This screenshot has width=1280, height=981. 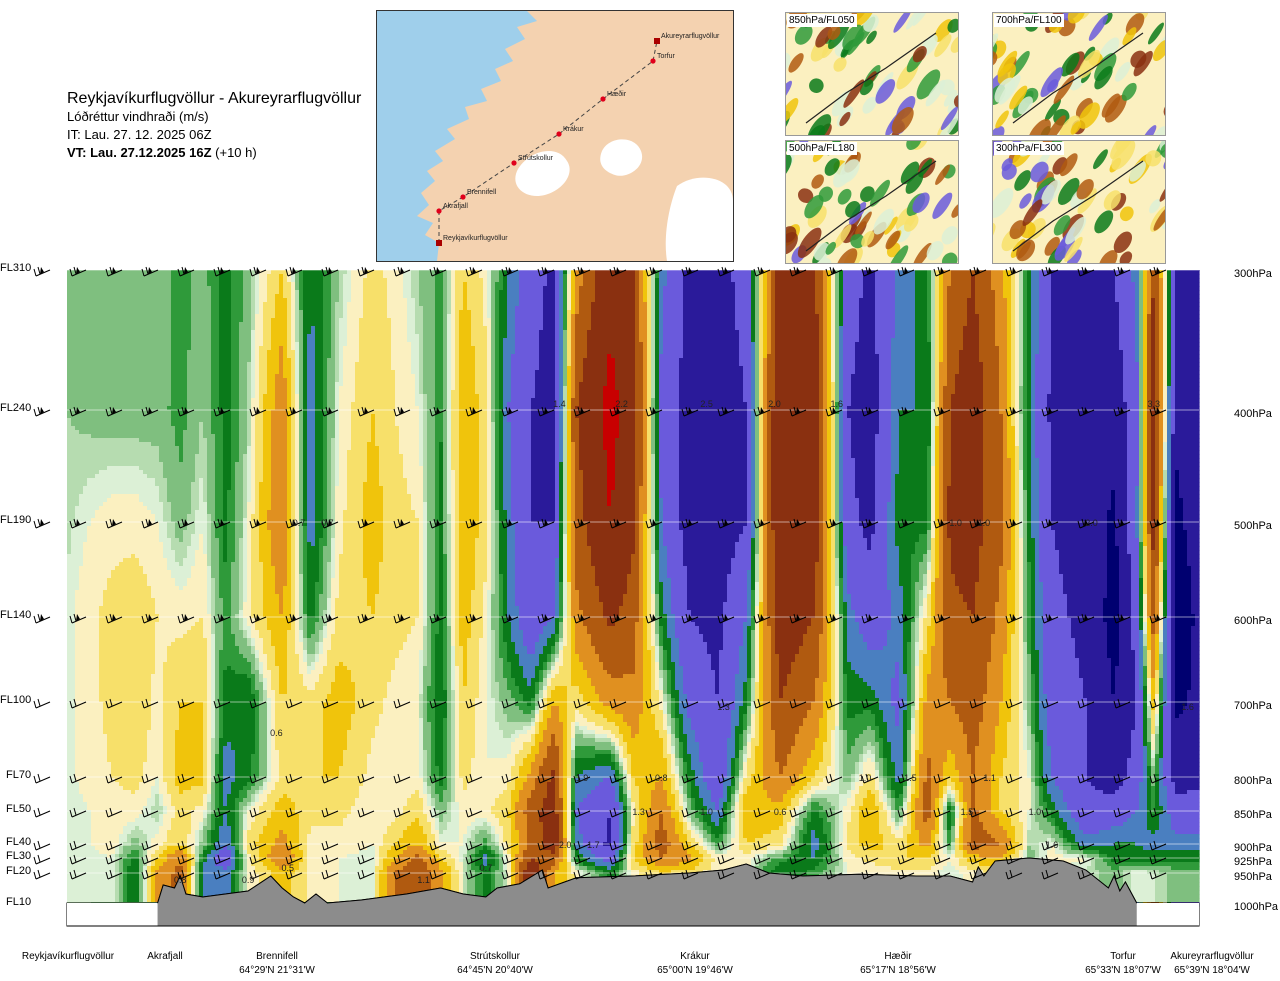 What do you see at coordinates (653, 61) in the screenshot?
I see `waypoint-marker` at bounding box center [653, 61].